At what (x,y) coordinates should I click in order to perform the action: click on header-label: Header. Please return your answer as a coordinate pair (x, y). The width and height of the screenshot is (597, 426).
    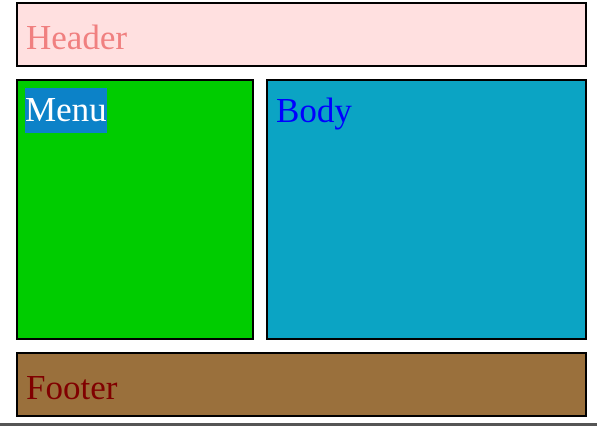
    Looking at the image, I should click on (77, 37).